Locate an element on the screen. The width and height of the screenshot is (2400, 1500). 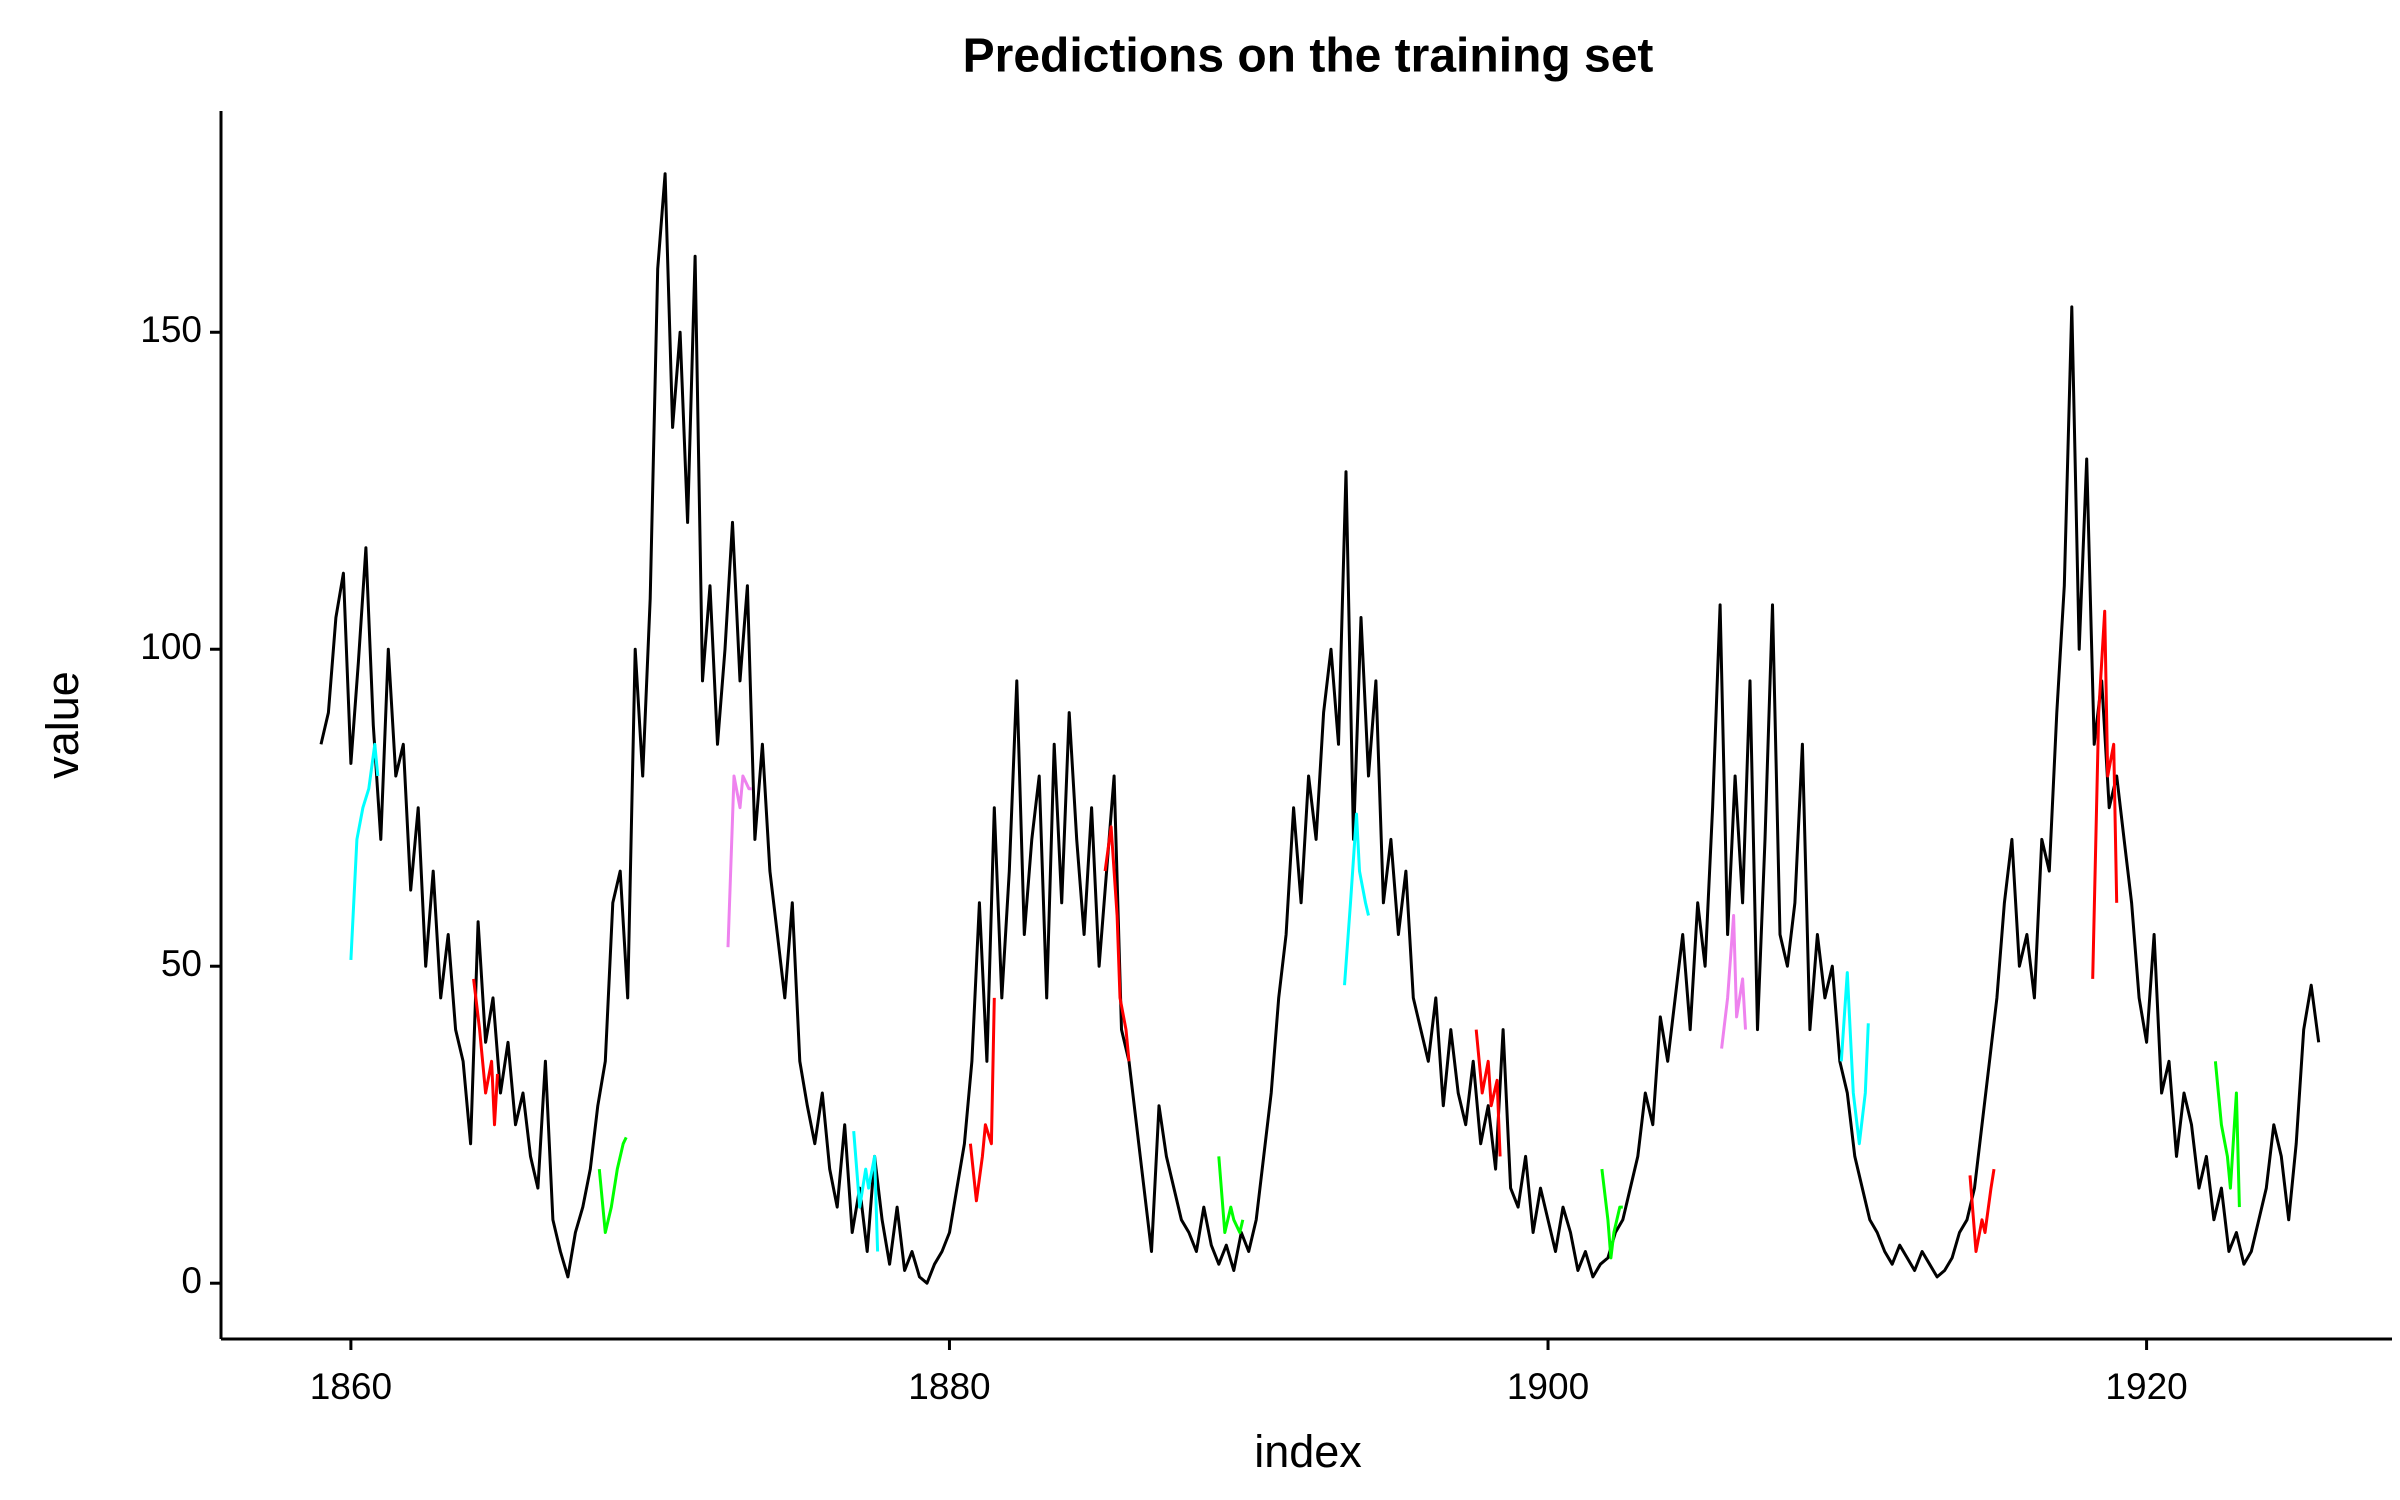
y-tick-label: 150 is located at coordinates (171, 329).